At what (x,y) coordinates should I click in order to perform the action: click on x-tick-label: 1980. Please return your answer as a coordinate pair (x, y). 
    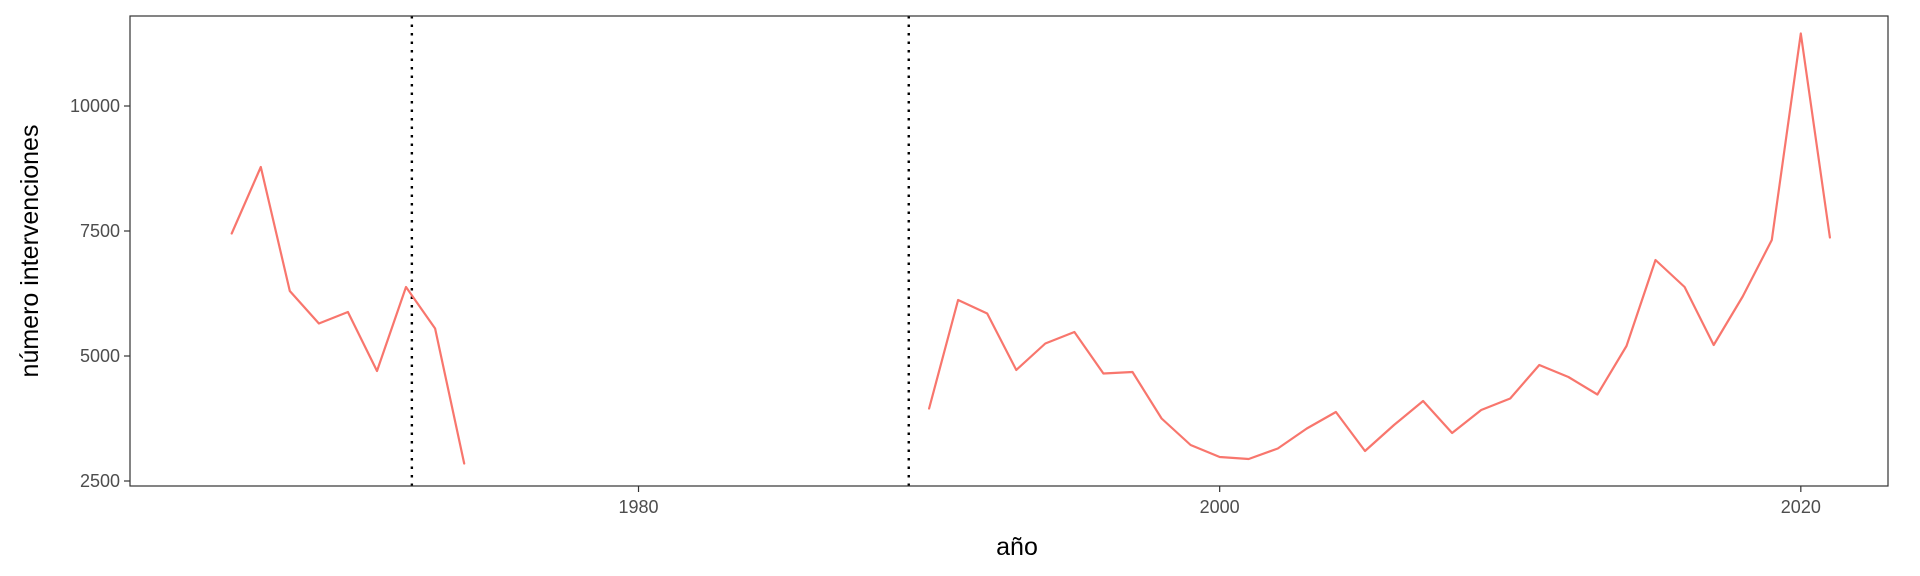
    Looking at the image, I should click on (638, 507).